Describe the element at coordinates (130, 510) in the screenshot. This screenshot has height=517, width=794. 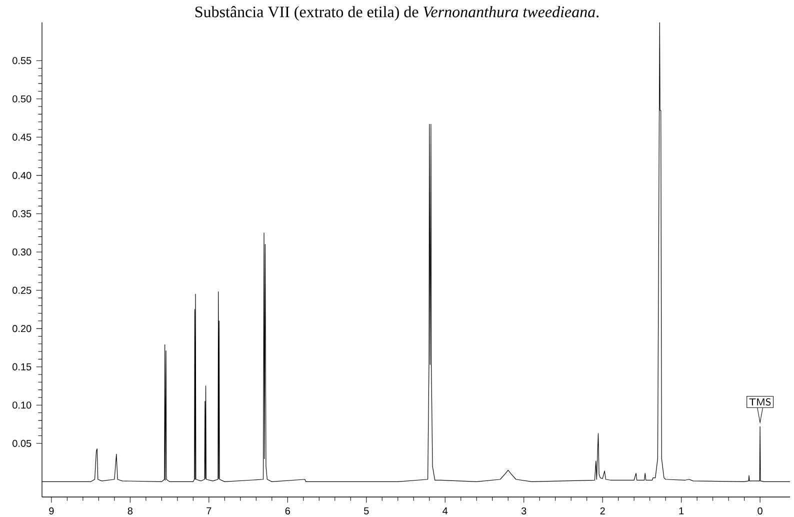
I see `x-tick-label: 8` at that location.